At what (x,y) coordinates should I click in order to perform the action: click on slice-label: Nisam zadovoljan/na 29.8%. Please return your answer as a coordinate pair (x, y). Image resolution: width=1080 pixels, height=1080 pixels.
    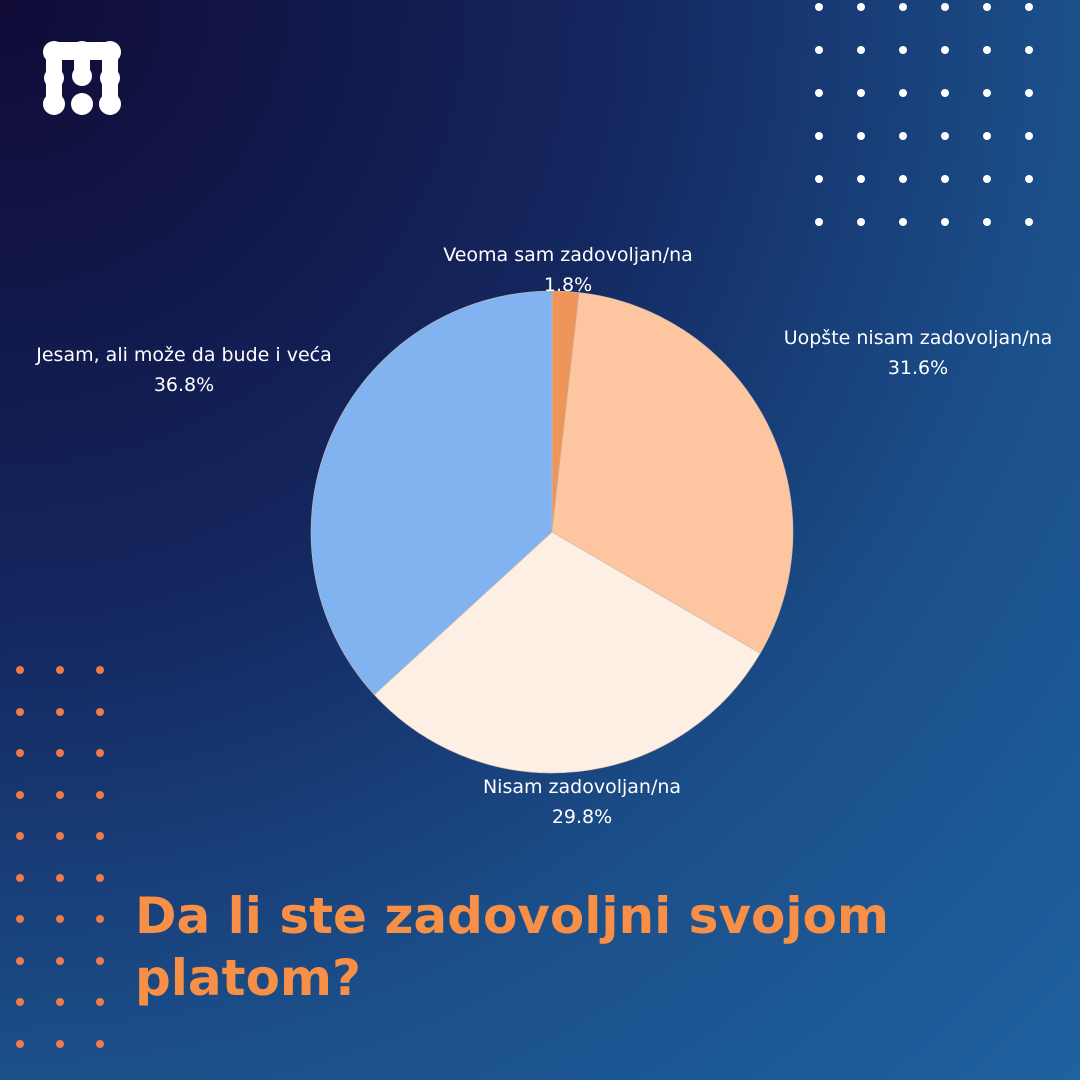
    Looking at the image, I should click on (582, 802).